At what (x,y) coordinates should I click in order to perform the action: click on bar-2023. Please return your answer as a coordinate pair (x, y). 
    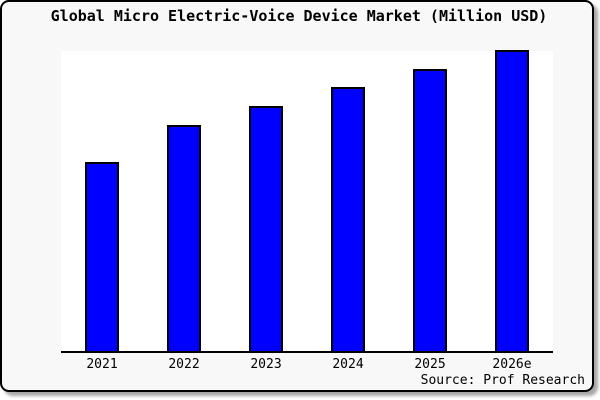
    Looking at the image, I should click on (266, 228).